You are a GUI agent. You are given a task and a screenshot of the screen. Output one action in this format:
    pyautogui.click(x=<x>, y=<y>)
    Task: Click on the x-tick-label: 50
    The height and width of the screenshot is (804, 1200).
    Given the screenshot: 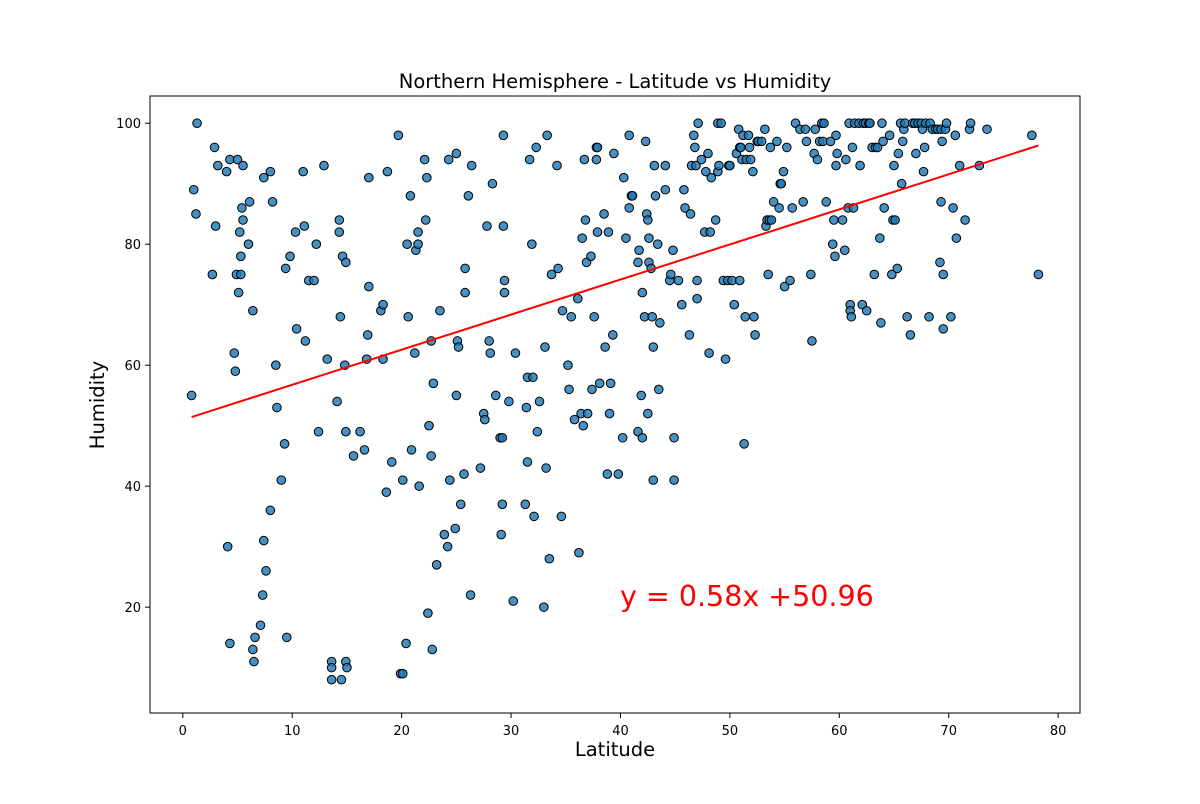 What is the action you would take?
    pyautogui.click(x=730, y=731)
    